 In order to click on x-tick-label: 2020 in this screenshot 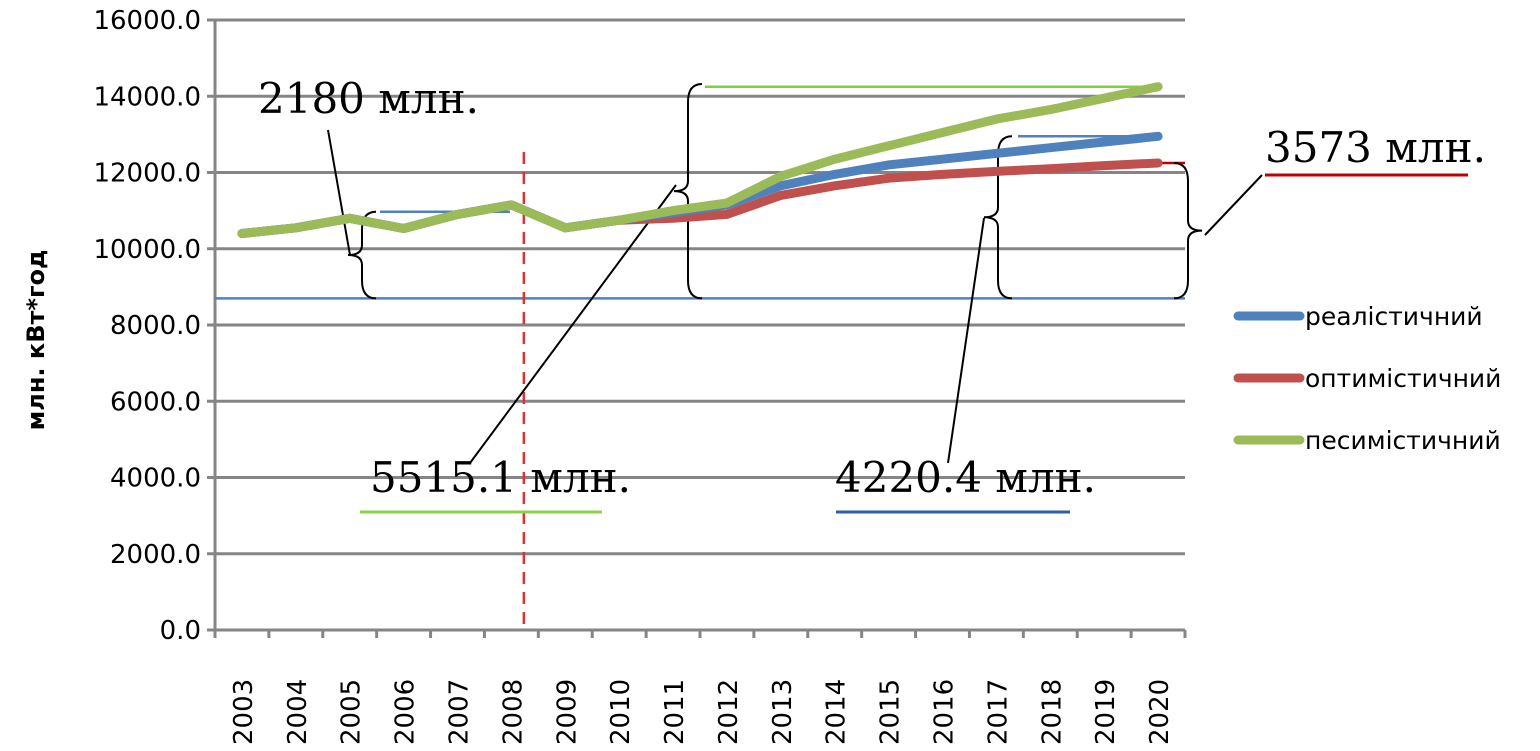, I will do `click(1160, 712)`.